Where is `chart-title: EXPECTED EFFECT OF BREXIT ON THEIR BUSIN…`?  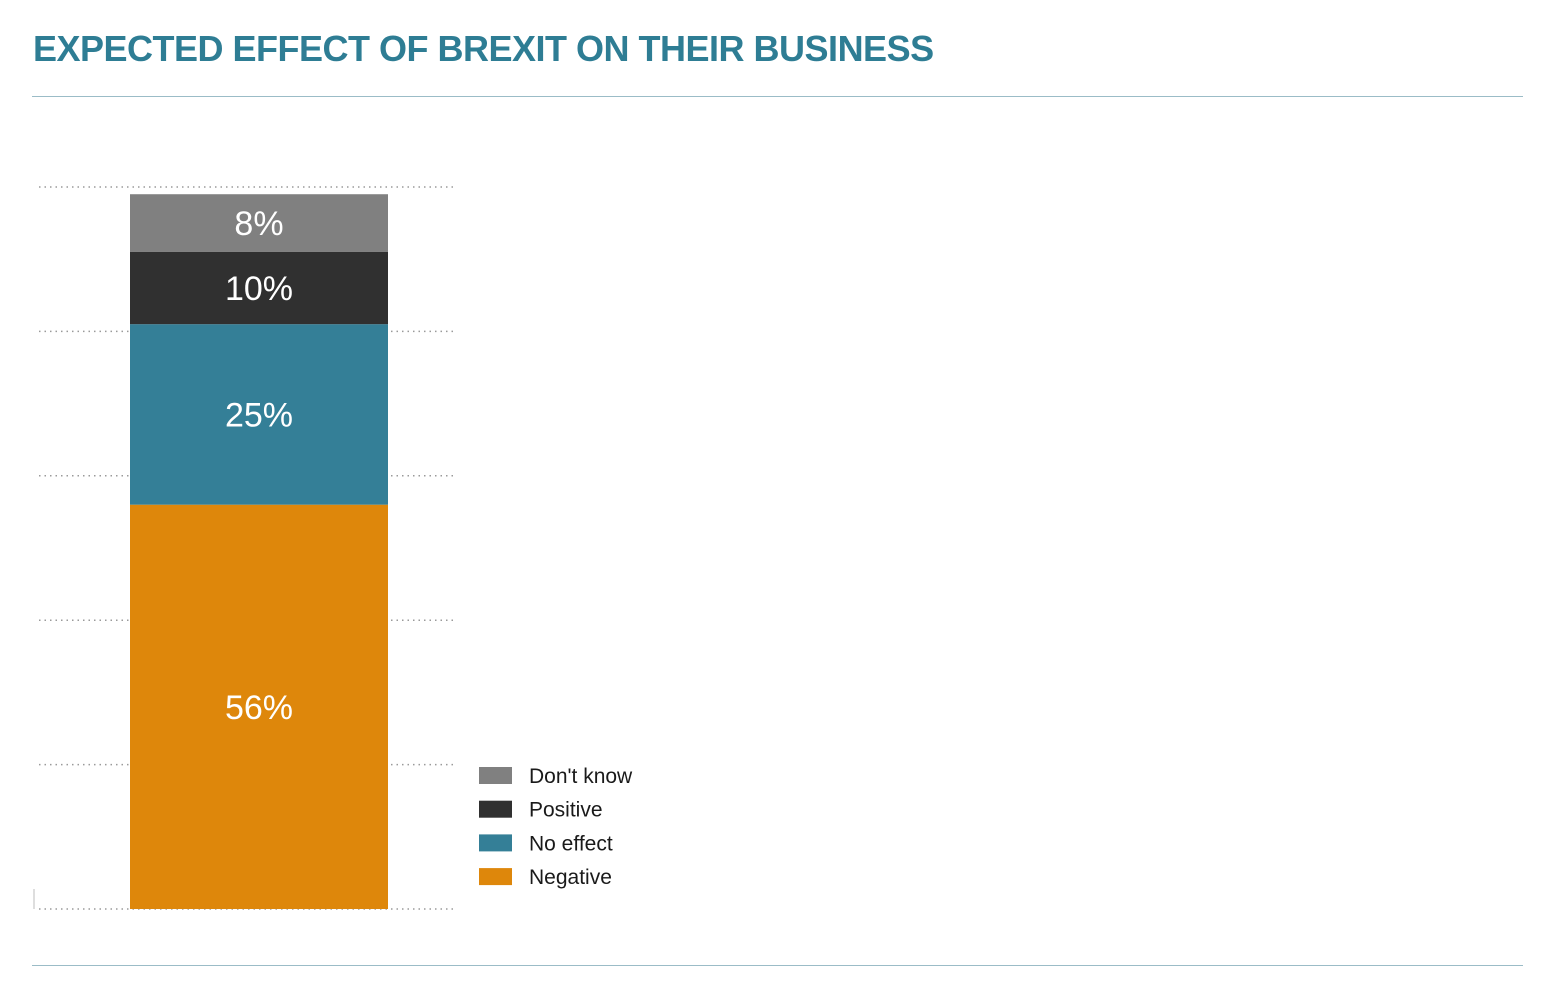 chart-title: EXPECTED EFFECT OF BREXIT ON THEIR BUSIN… is located at coordinates (483, 48).